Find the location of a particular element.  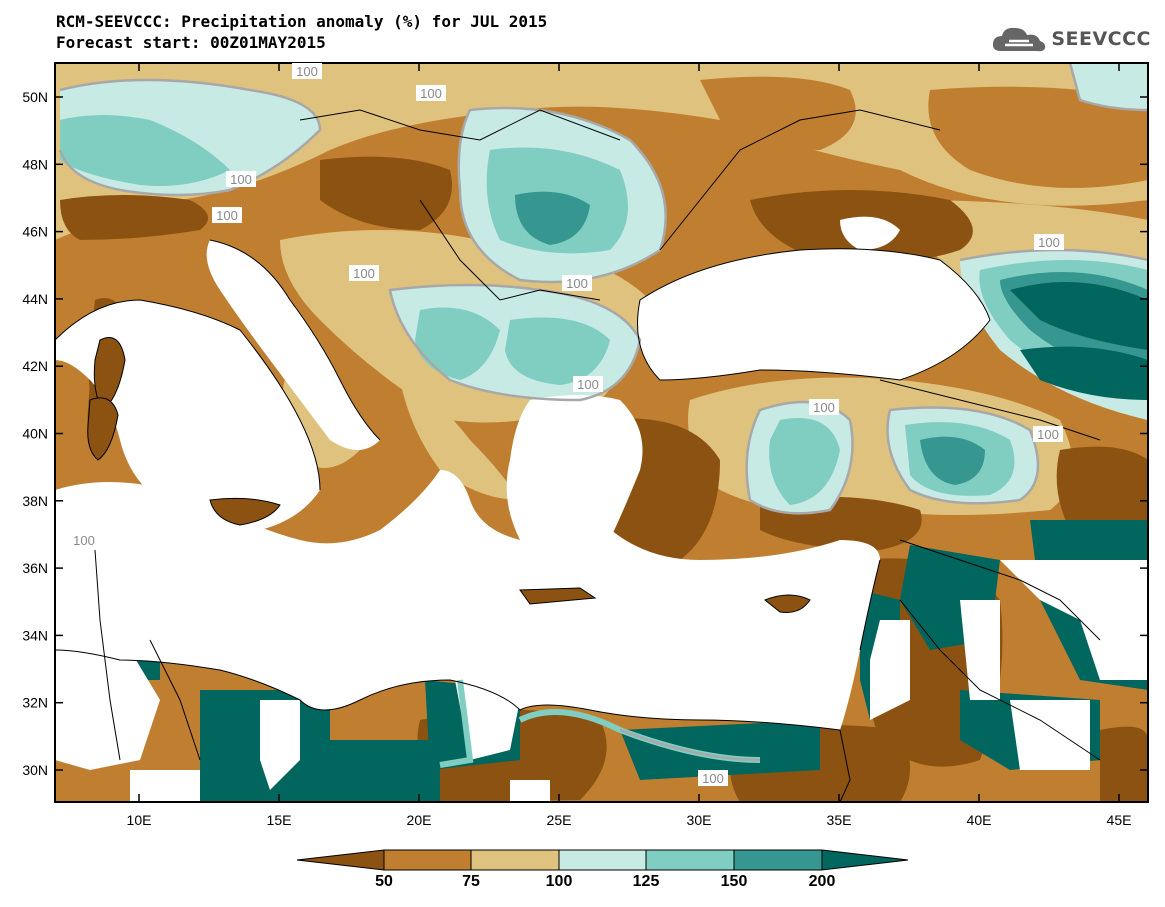

field-bulgaria-wetter is located at coordinates (557, 351).